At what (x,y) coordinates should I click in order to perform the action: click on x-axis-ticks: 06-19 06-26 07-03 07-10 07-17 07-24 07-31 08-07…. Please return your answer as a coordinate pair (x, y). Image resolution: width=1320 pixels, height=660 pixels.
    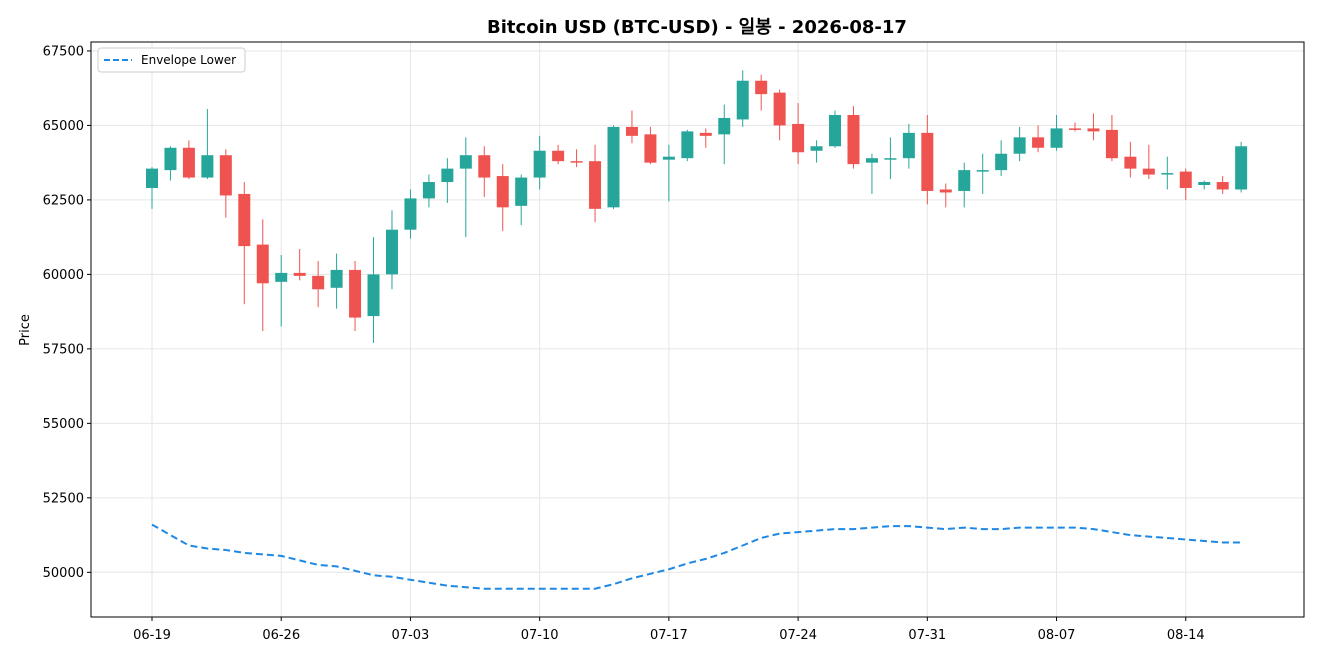
    Looking at the image, I should click on (669, 630).